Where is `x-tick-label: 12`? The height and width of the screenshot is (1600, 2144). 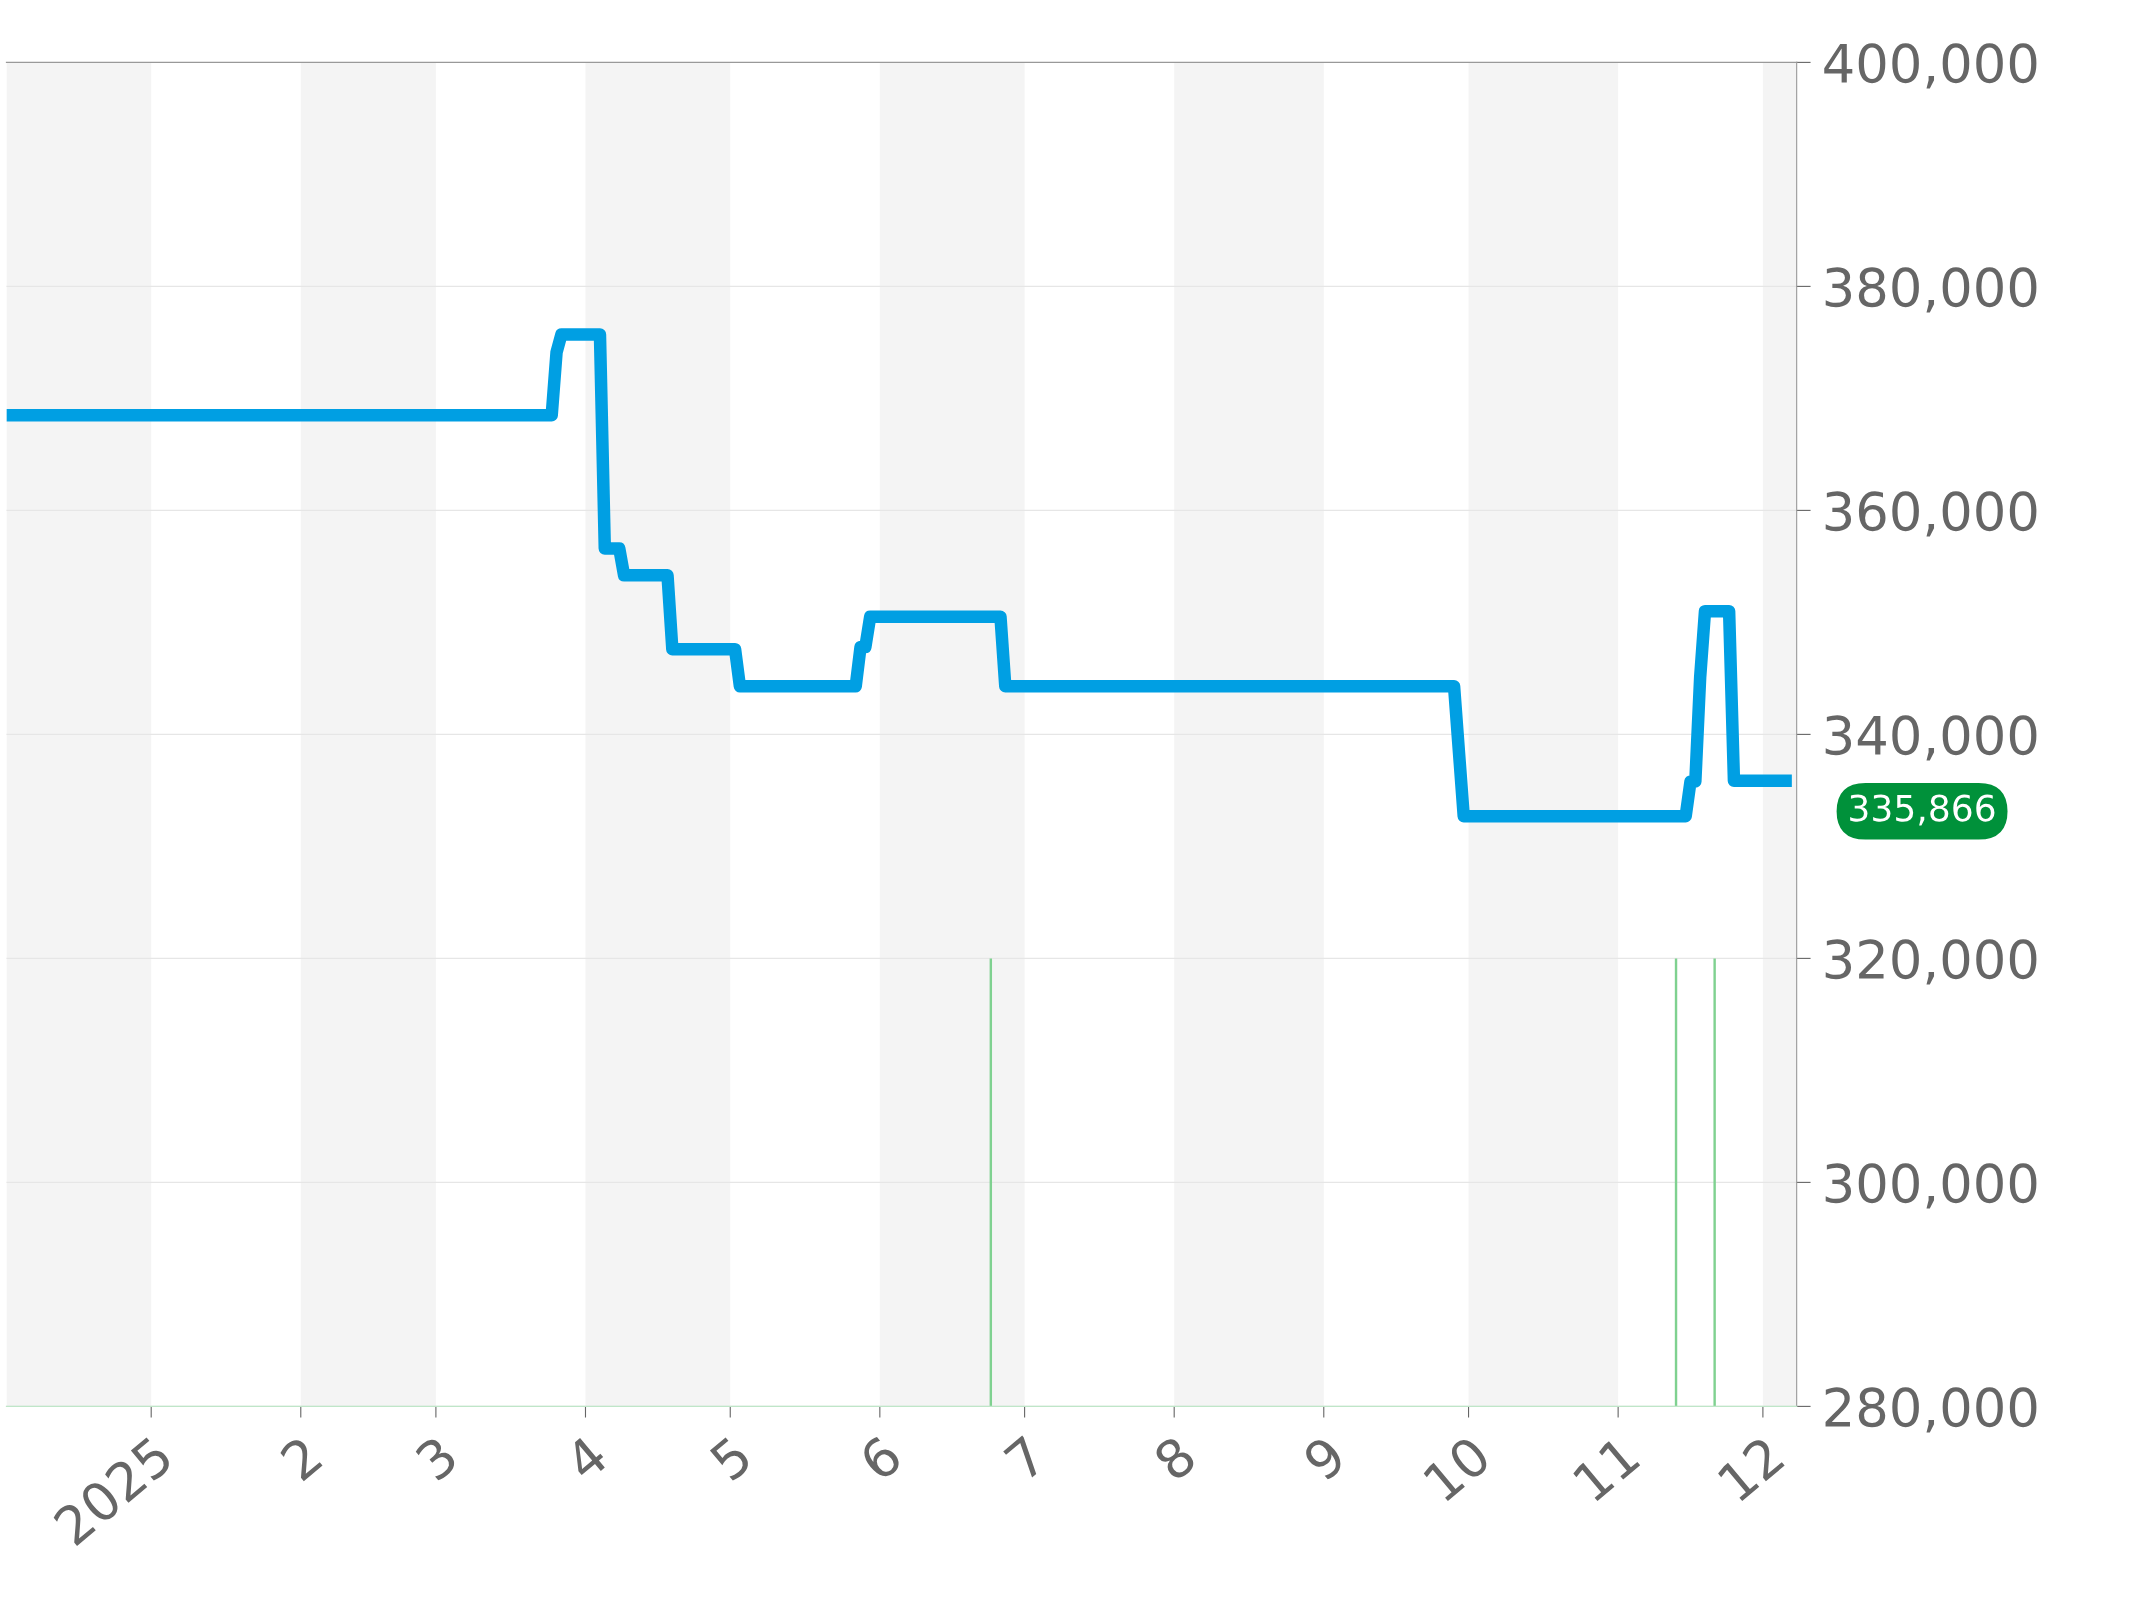
x-tick-label: 12 is located at coordinates (1750, 1468).